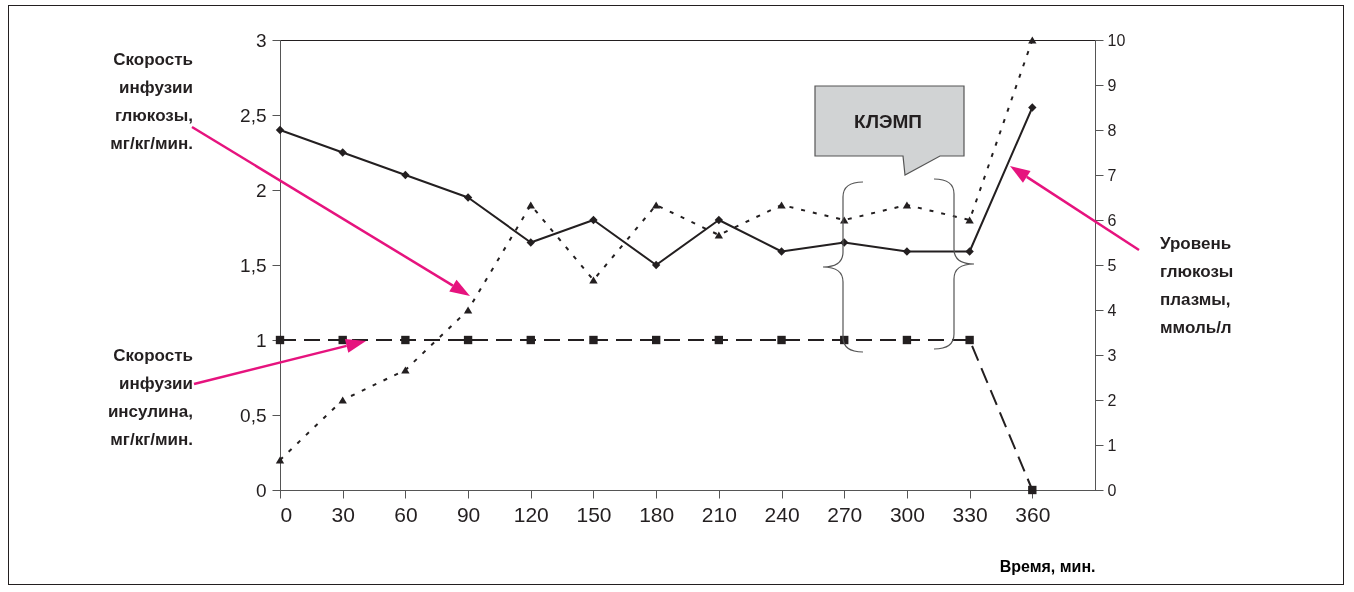 The width and height of the screenshot is (1354, 592). I want to click on text: Скорость инфузии глюкозы, мг/кг/мин., so click(151, 102).